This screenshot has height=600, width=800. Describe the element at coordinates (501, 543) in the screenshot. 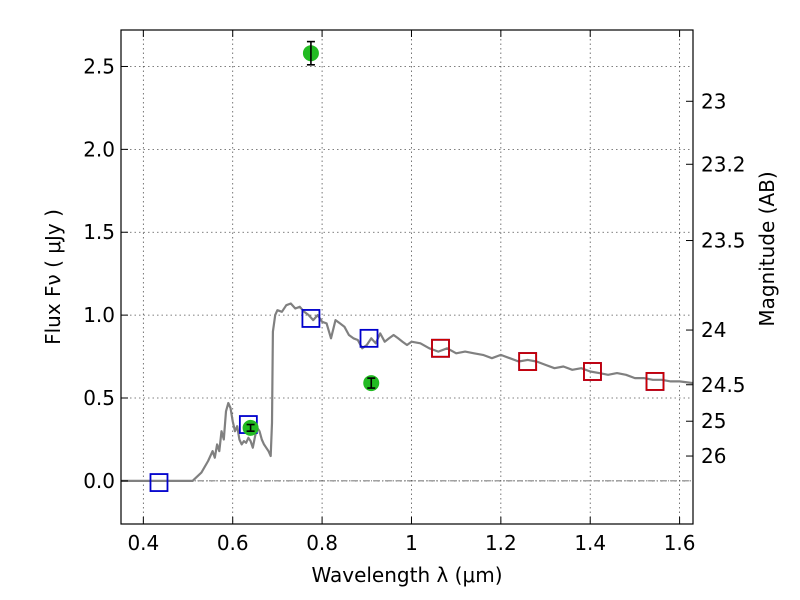

I see `x-tick-label: 1.2` at that location.